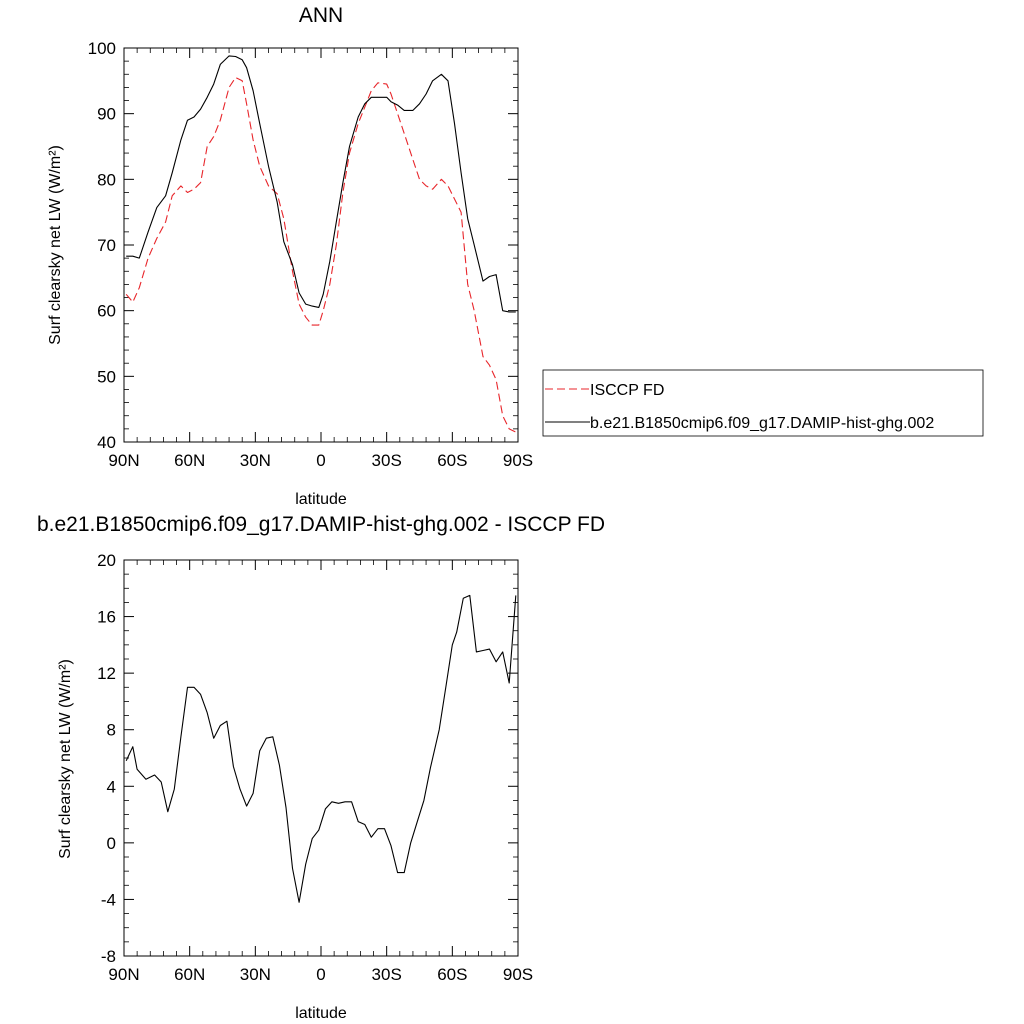 This screenshot has width=1024, height=1024. What do you see at coordinates (108, 956) in the screenshot?
I see `y-tick-label: -8` at bounding box center [108, 956].